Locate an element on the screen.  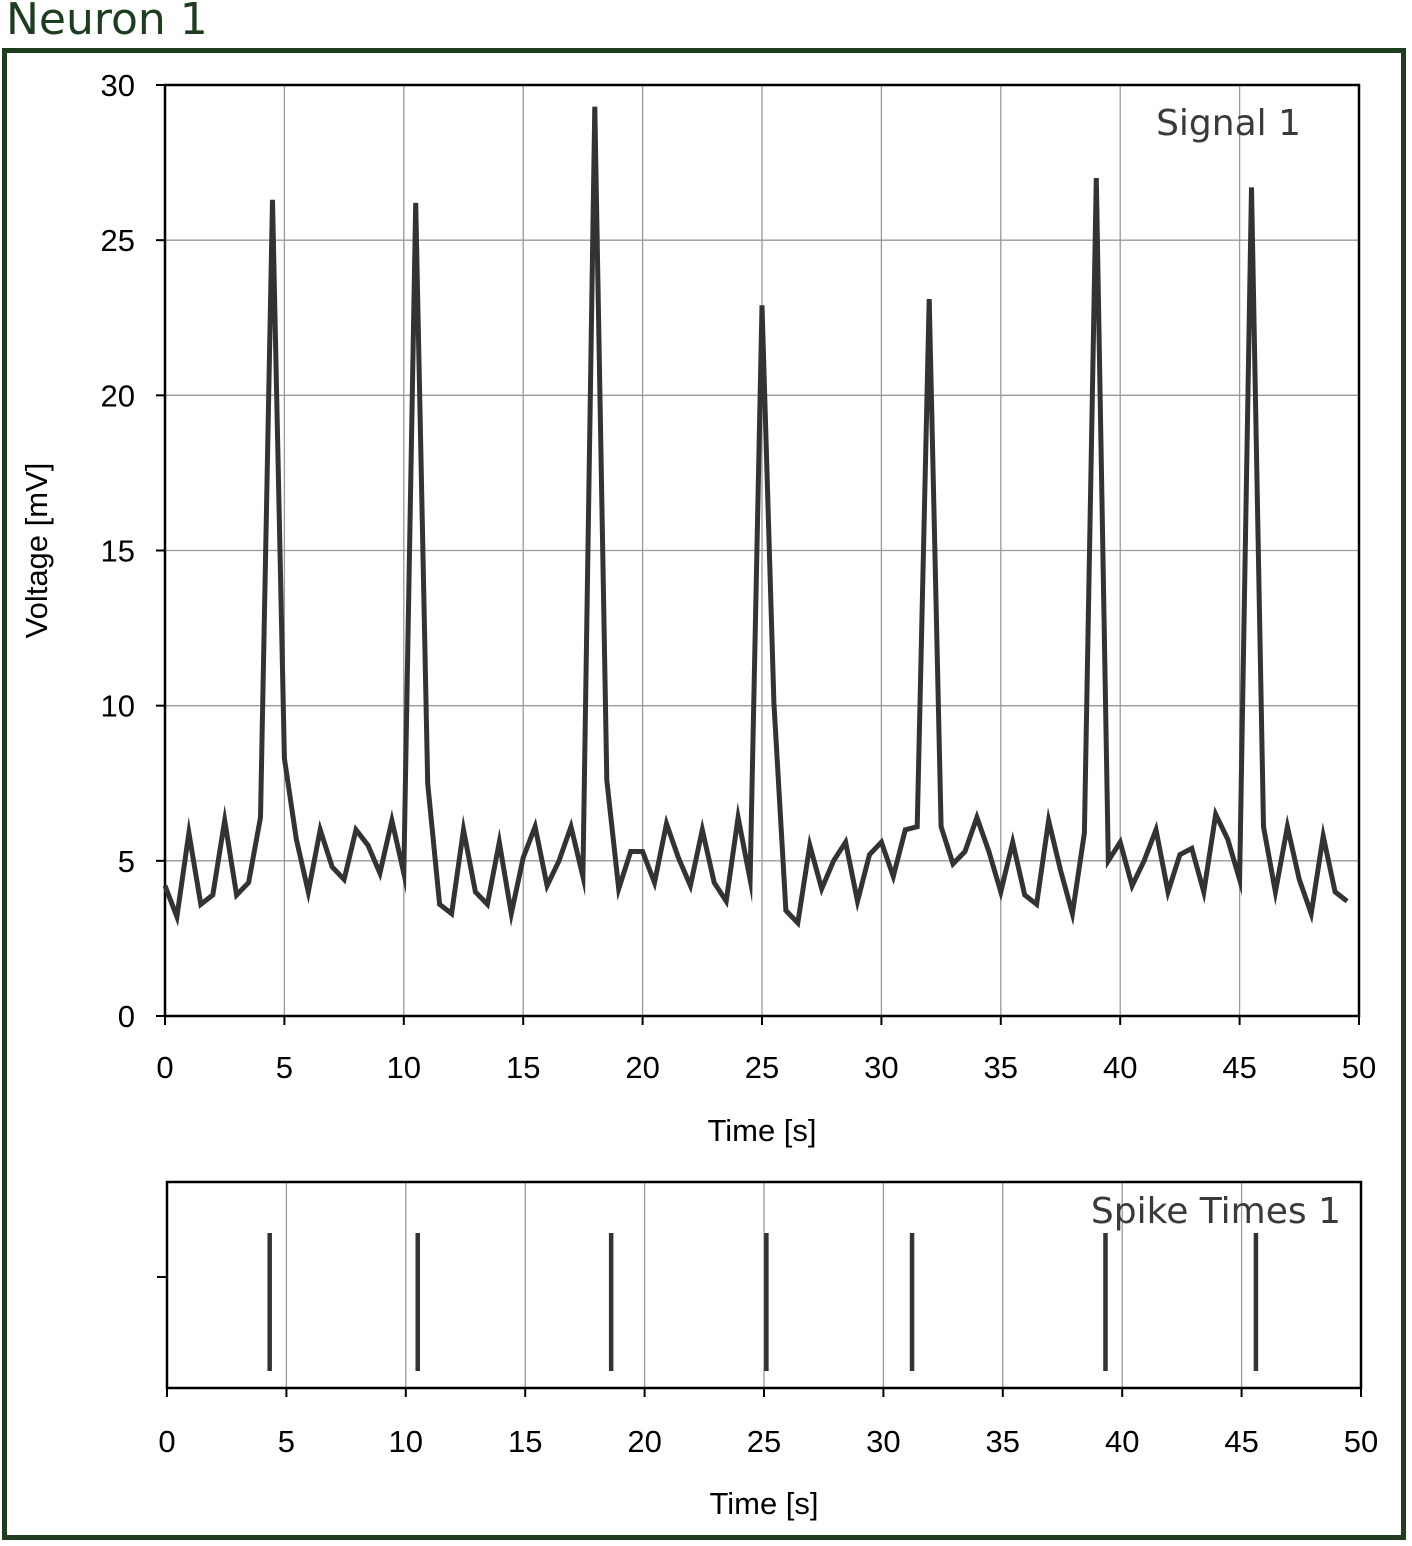
spike-x-tick-label: 30 is located at coordinates (883, 1441).